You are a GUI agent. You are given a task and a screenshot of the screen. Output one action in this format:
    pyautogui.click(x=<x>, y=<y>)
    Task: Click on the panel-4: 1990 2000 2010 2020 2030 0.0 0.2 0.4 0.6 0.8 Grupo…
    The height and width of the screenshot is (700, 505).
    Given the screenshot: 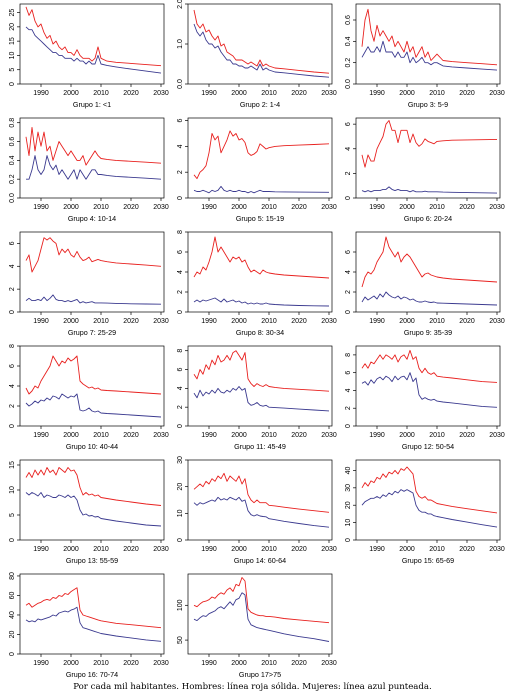 What is the action you would take?
    pyautogui.click(x=89, y=170)
    